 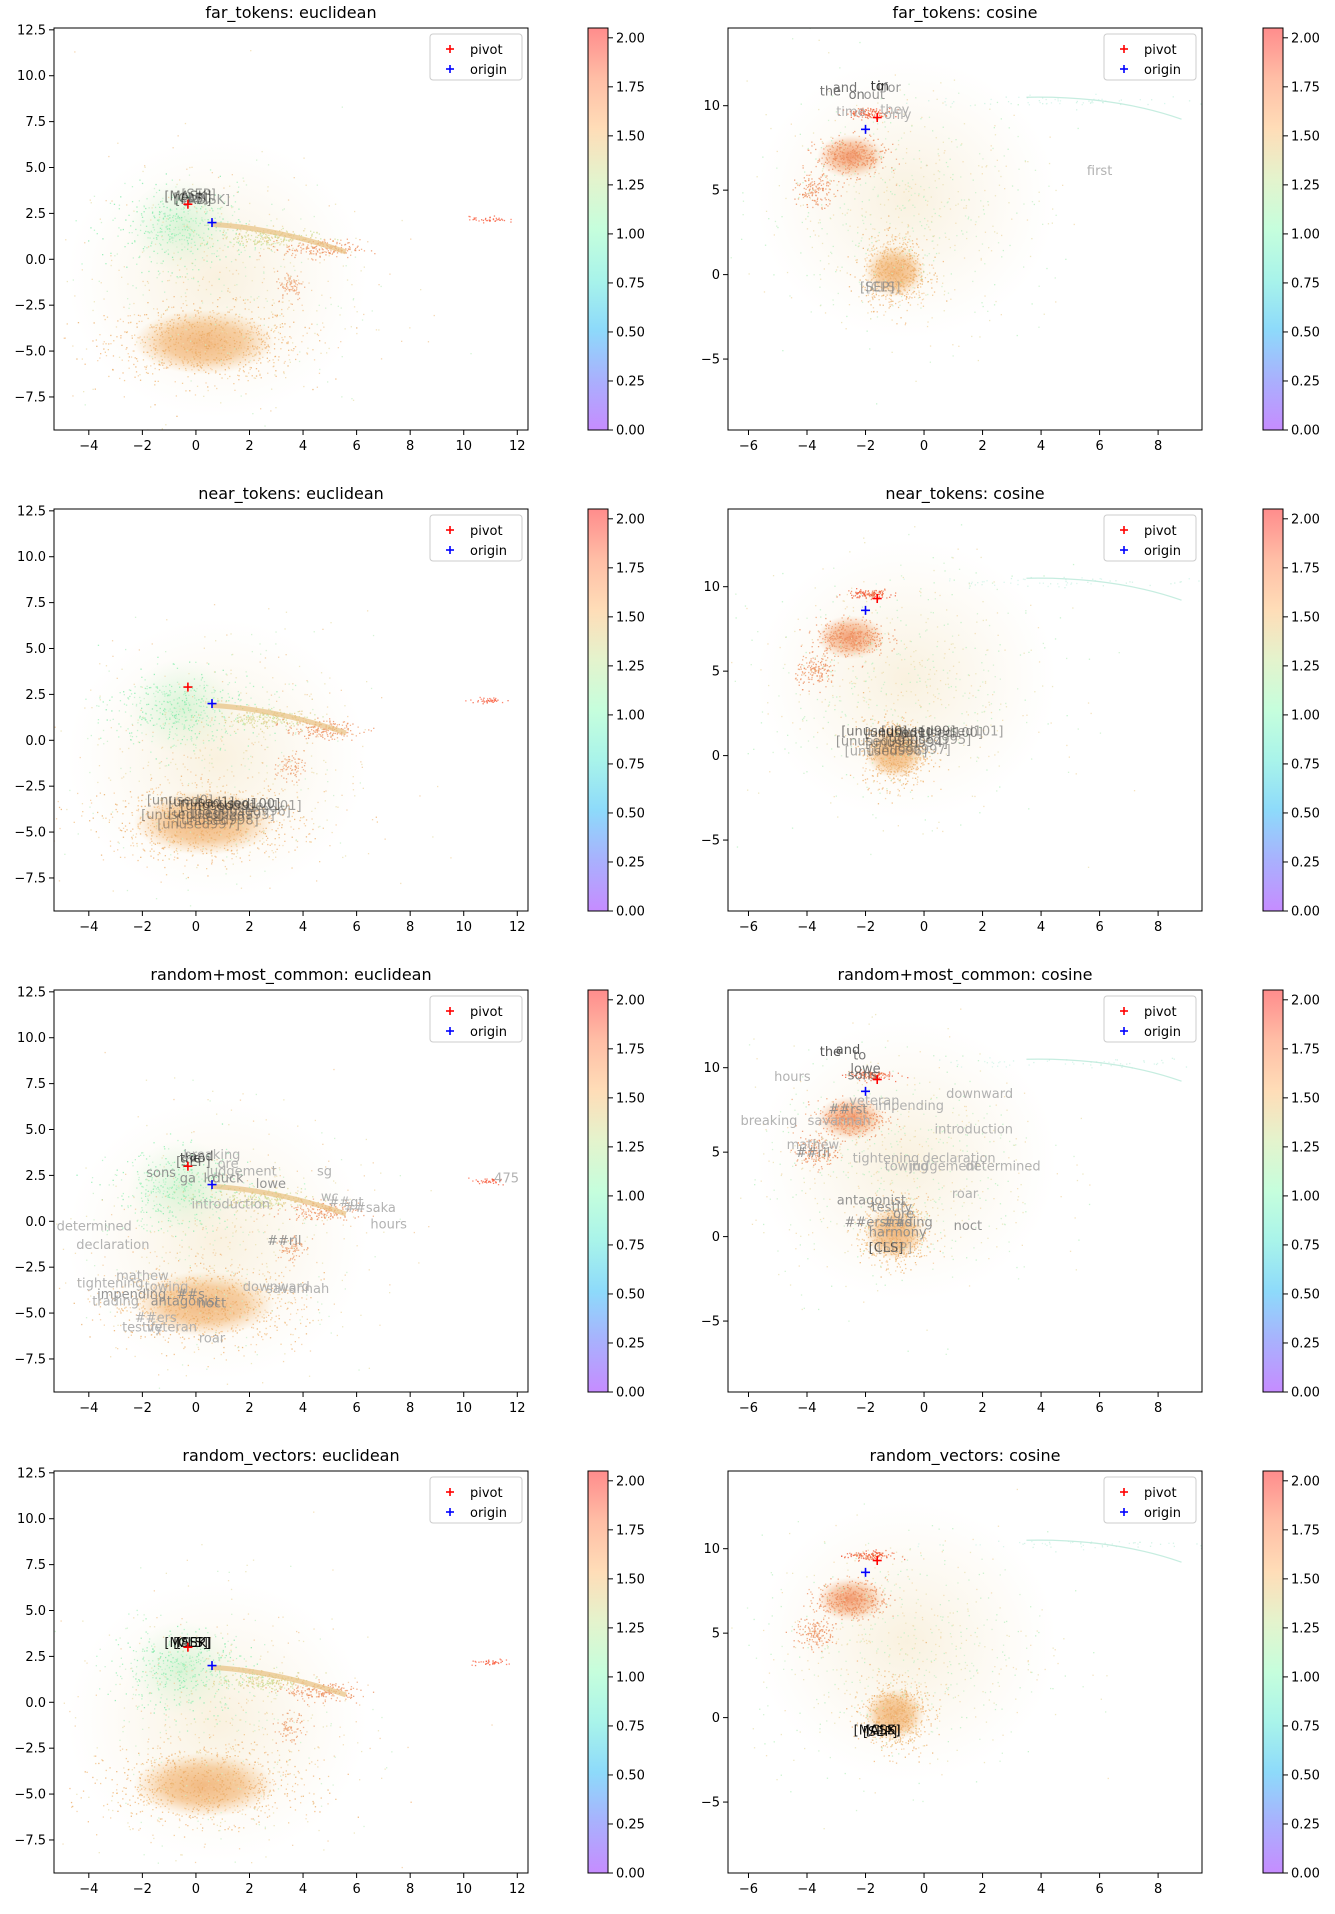 What do you see at coordinates (35, 214) in the screenshot?
I see `y-tick-label: 2.5` at bounding box center [35, 214].